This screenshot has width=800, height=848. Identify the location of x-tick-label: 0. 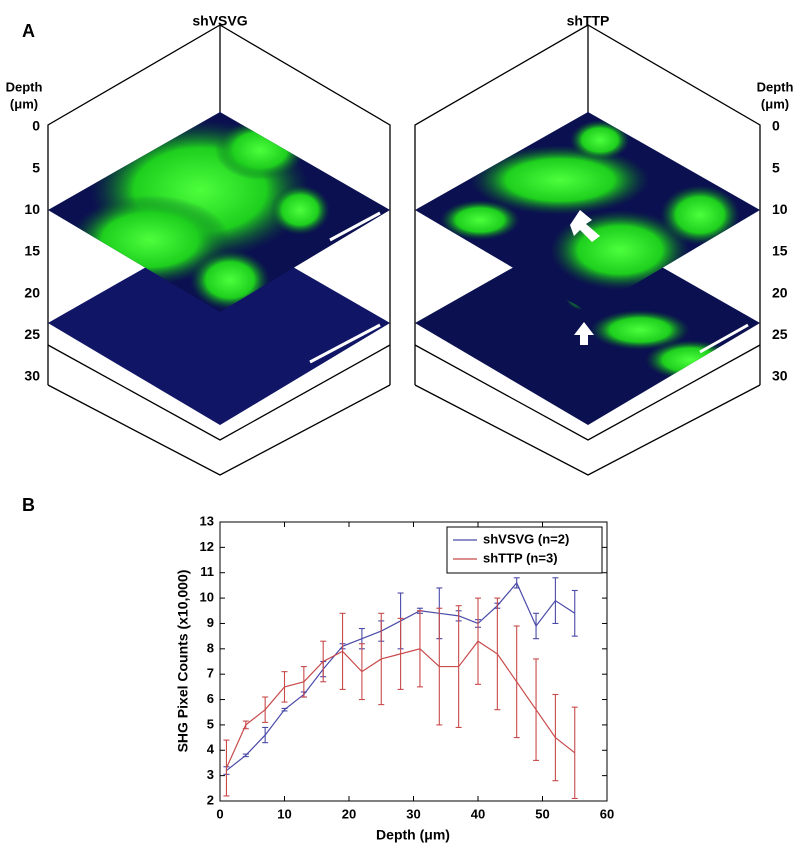
(219, 813).